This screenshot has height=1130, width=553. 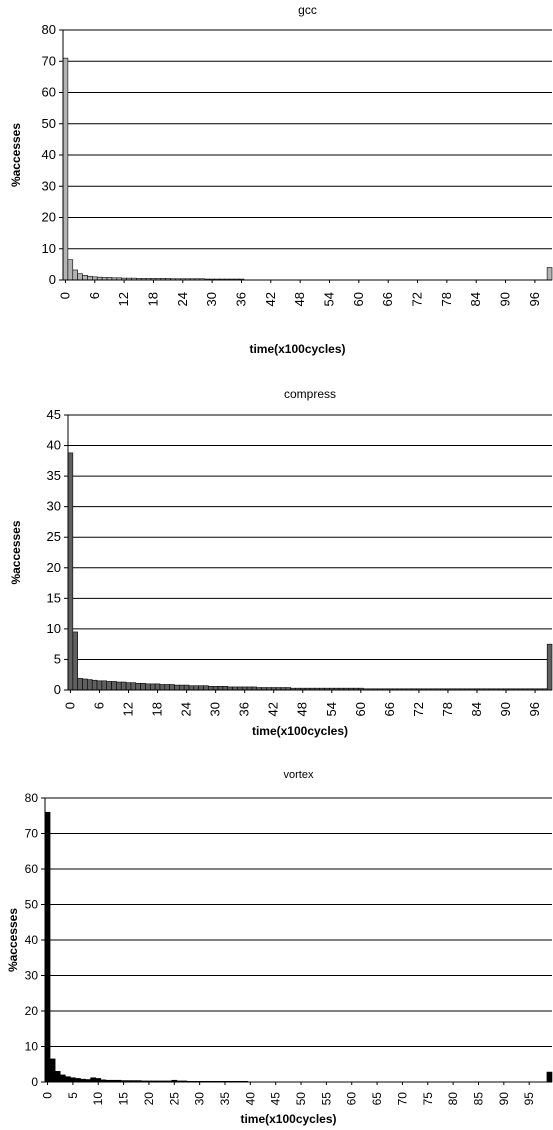 What do you see at coordinates (174, 1099) in the screenshot?
I see `x-tick-label: 25` at bounding box center [174, 1099].